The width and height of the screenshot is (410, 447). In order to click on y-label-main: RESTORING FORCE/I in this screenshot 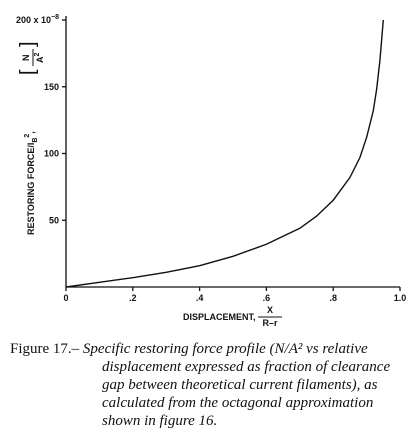, I will do `click(31, 189)`.